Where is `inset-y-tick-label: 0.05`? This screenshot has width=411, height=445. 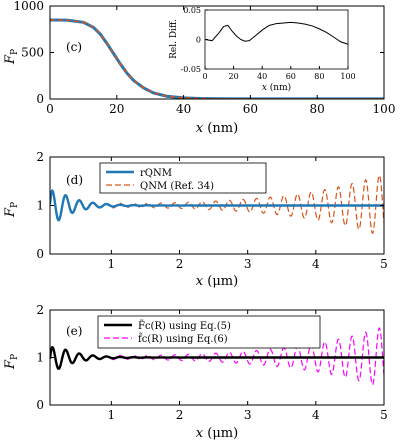
inset-y-tick-label: 0.05 is located at coordinates (192, 10).